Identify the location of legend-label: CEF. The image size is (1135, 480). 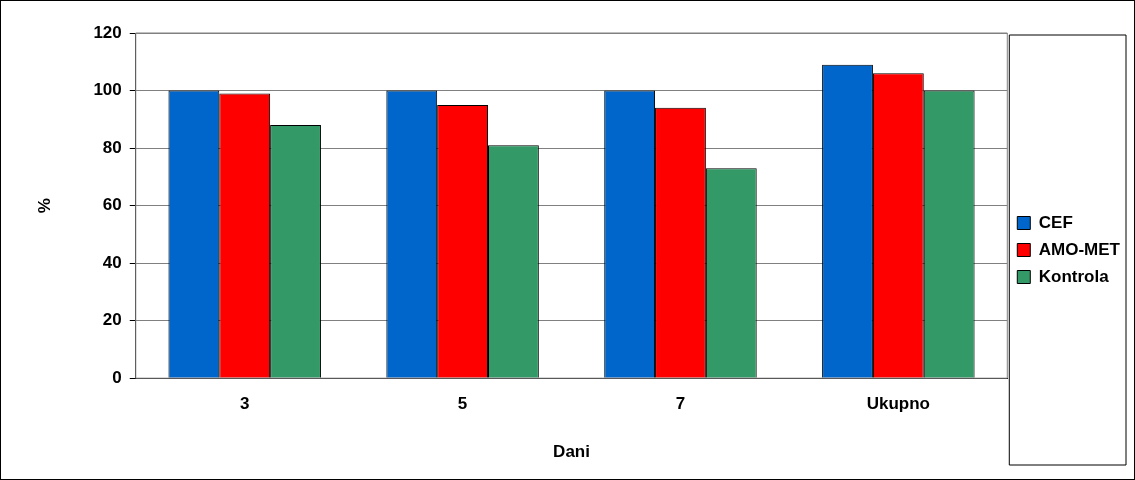
(1055, 222).